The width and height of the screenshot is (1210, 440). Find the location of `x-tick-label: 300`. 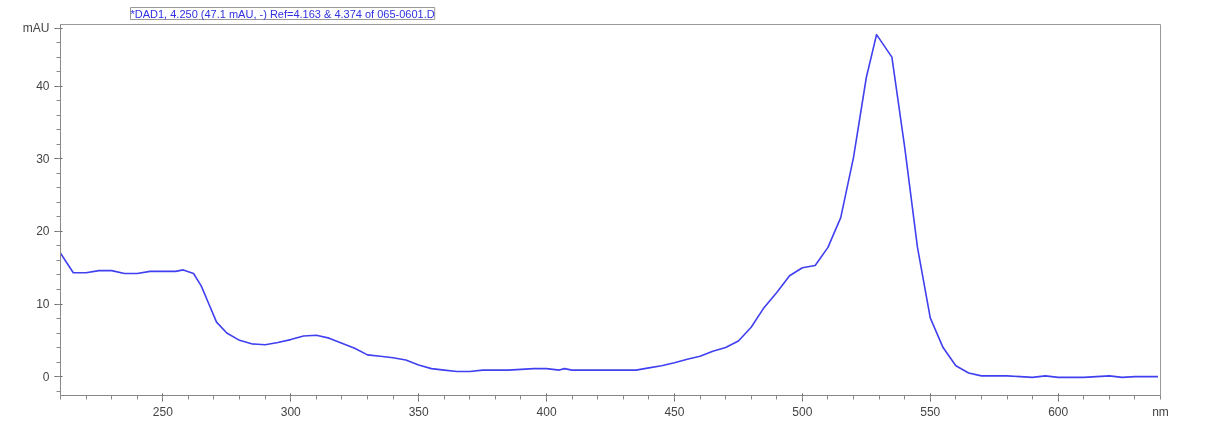

x-tick-label: 300 is located at coordinates (291, 411).